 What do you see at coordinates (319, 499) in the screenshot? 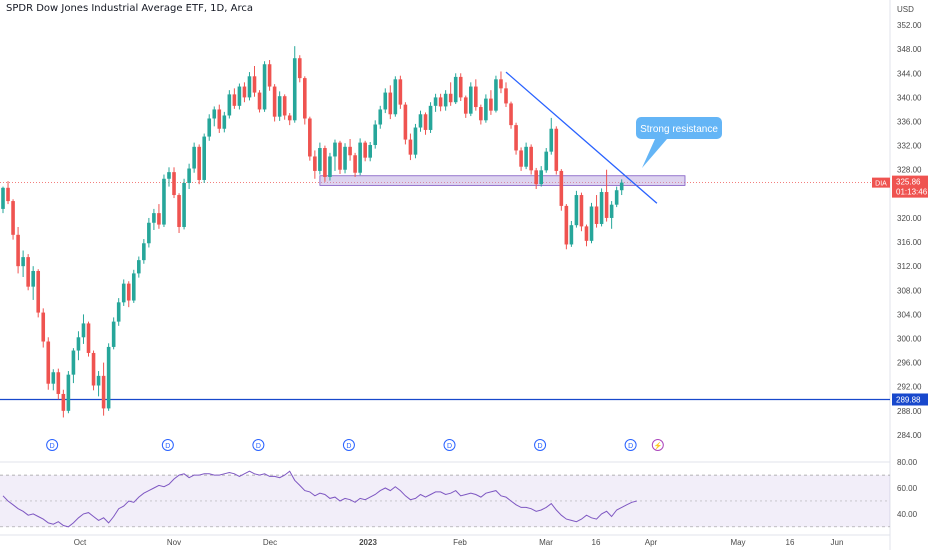
I see `rsi-line` at bounding box center [319, 499].